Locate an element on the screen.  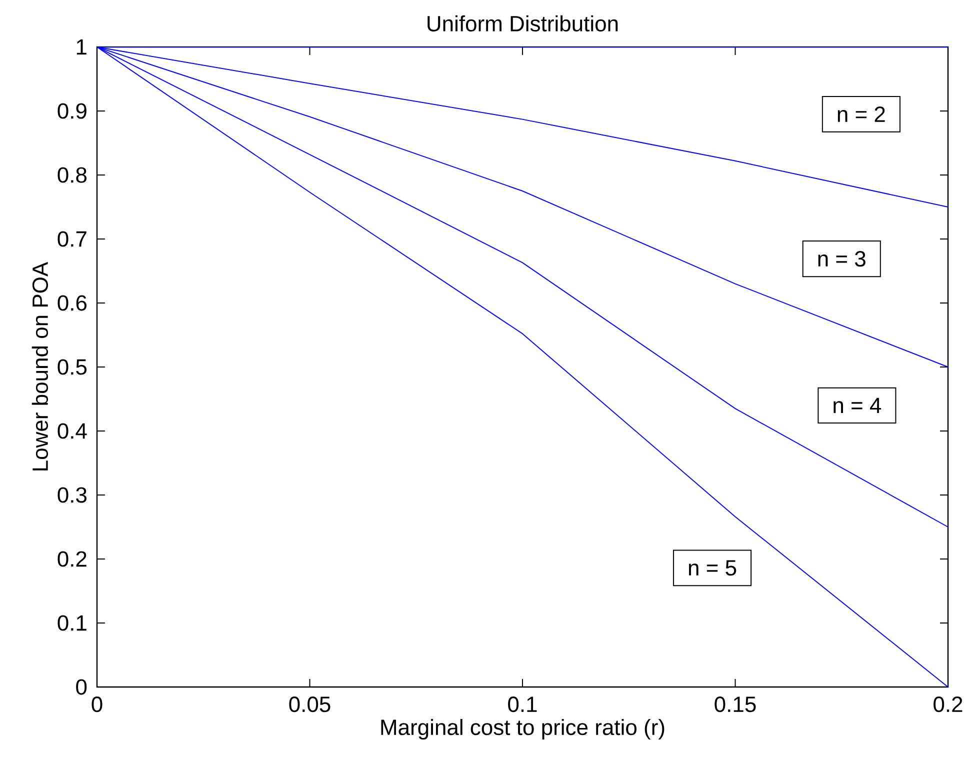
x-tick-label: 0.2 is located at coordinates (948, 704).